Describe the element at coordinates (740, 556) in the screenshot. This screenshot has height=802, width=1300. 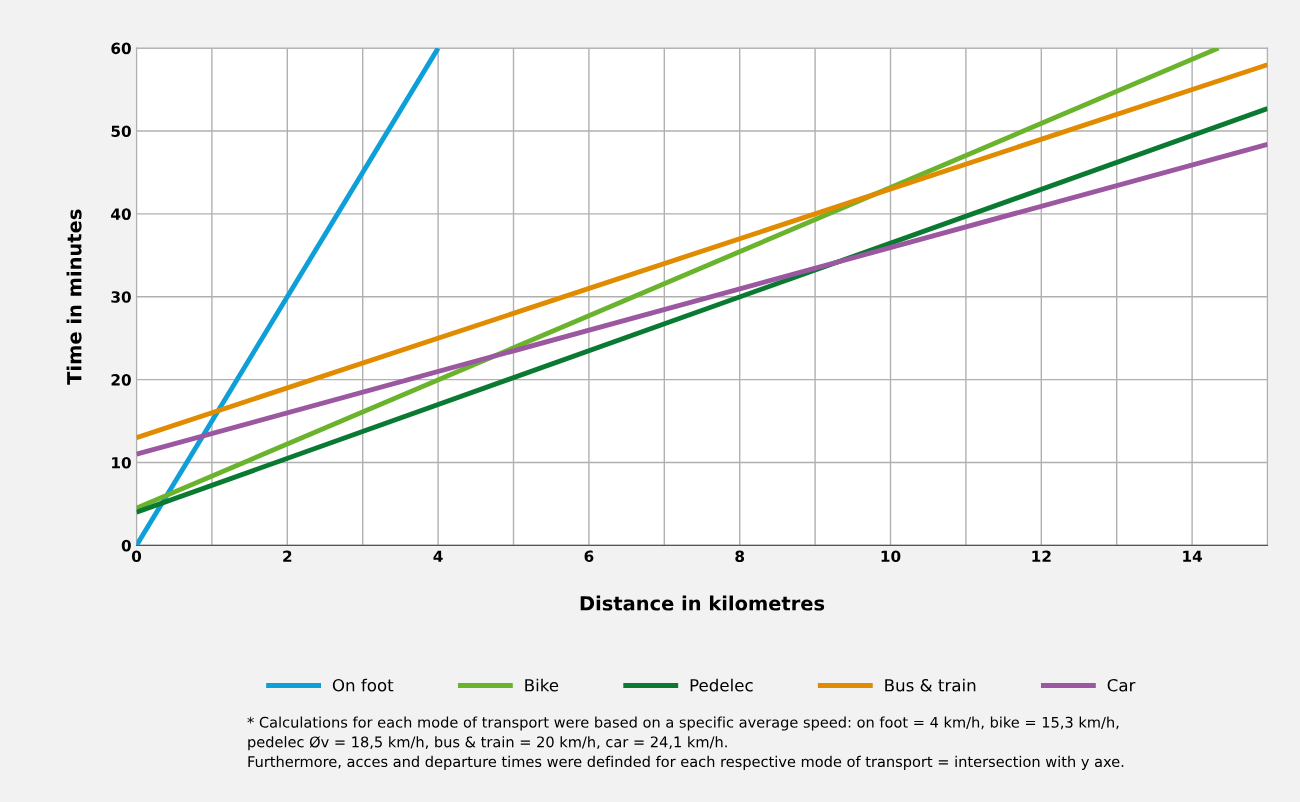
I see `x-tick-label: 8` at that location.